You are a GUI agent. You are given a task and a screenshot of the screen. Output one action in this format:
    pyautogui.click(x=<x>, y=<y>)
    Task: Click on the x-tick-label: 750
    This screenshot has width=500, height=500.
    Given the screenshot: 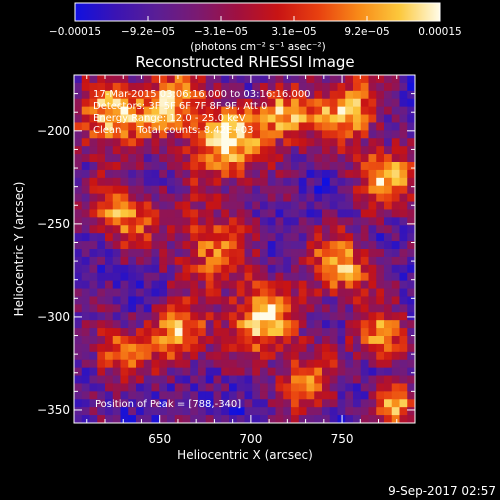 What is the action you would take?
    pyautogui.click(x=342, y=439)
    